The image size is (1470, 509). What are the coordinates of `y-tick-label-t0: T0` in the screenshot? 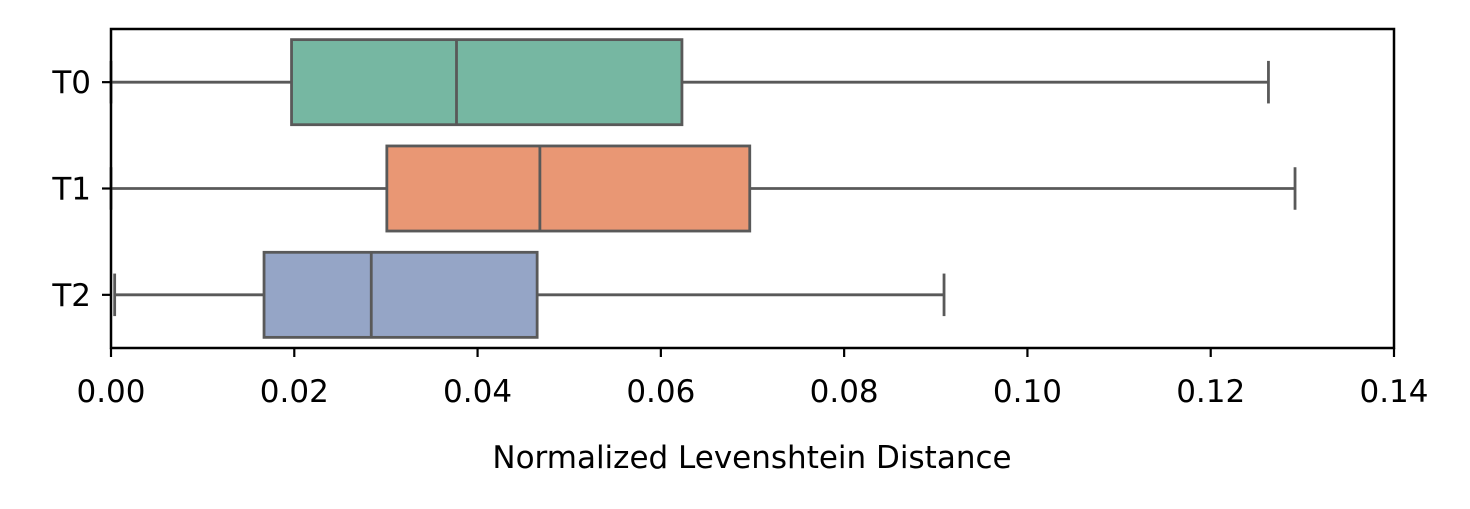 It's located at (71, 83).